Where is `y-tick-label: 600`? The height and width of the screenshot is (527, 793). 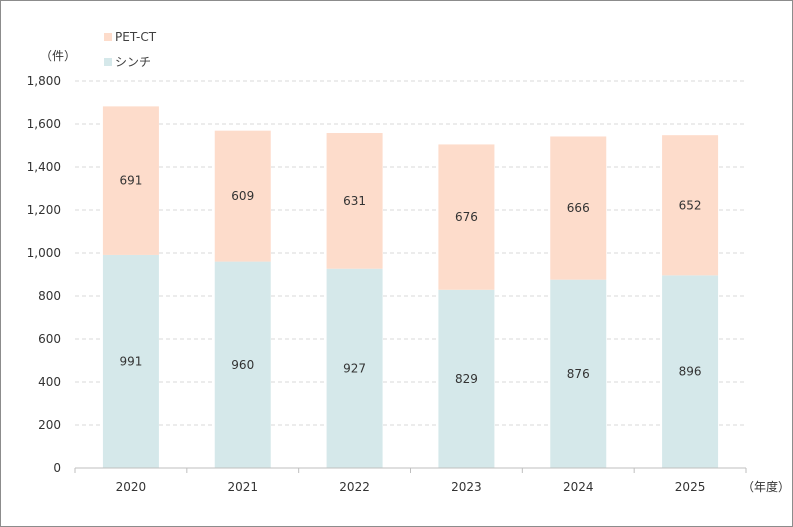
y-tick-label: 600 is located at coordinates (49, 339).